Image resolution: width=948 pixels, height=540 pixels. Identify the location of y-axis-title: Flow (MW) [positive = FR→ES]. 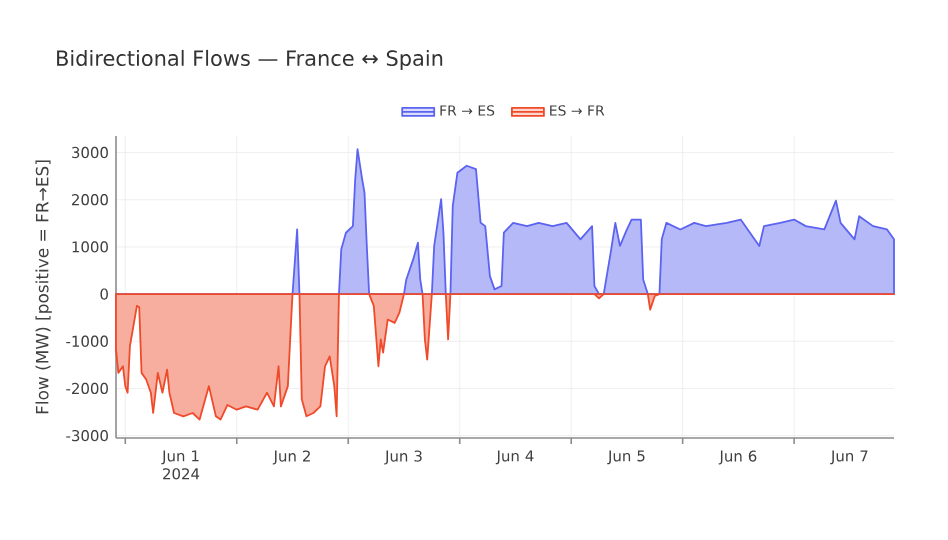
(43, 287).